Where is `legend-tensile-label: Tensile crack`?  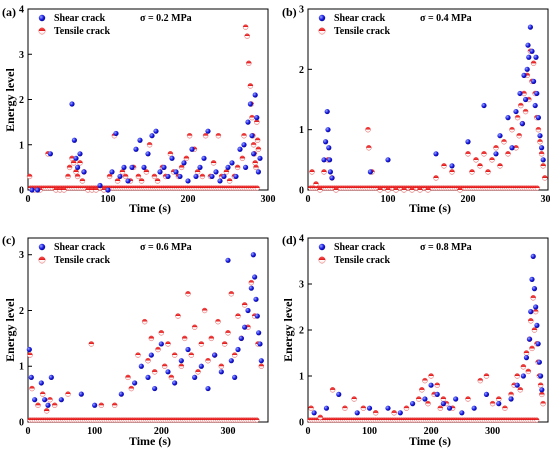 legend-tensile-label: Tensile crack is located at coordinates (82, 31).